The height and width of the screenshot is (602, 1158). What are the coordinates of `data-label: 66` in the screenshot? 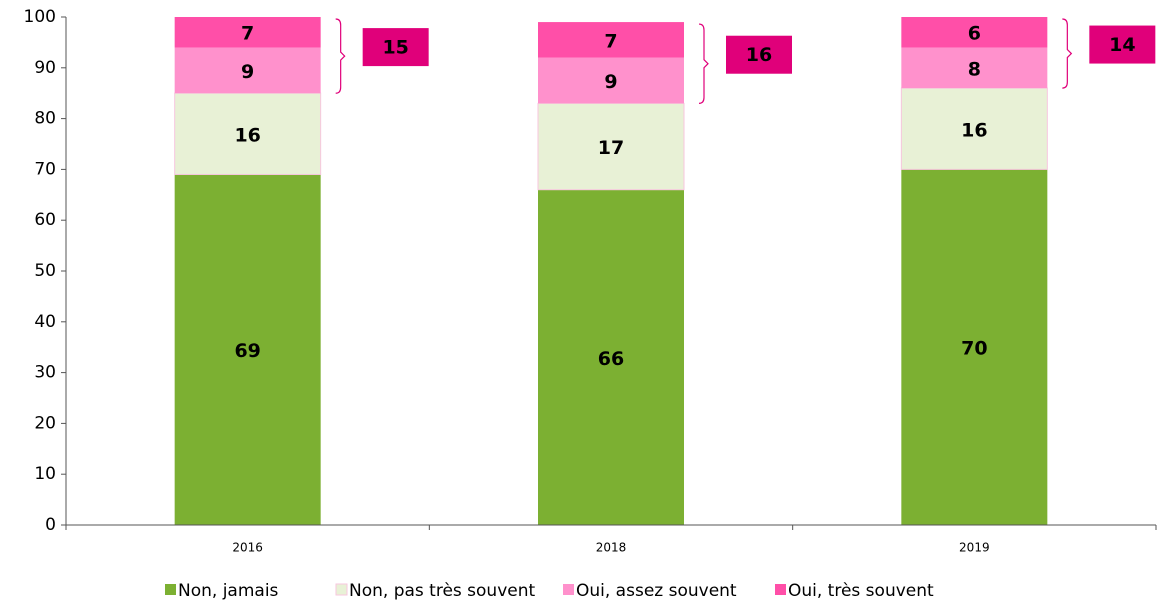 It's located at (611, 359).